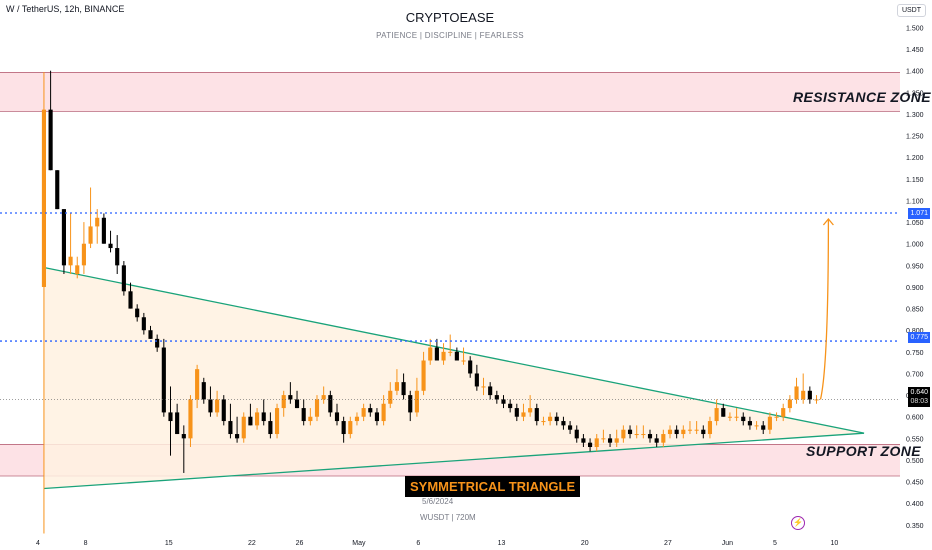 Image resolution: width=932 pixels, height=550 pixels. I want to click on y-tick-label: 1.300, so click(915, 115).